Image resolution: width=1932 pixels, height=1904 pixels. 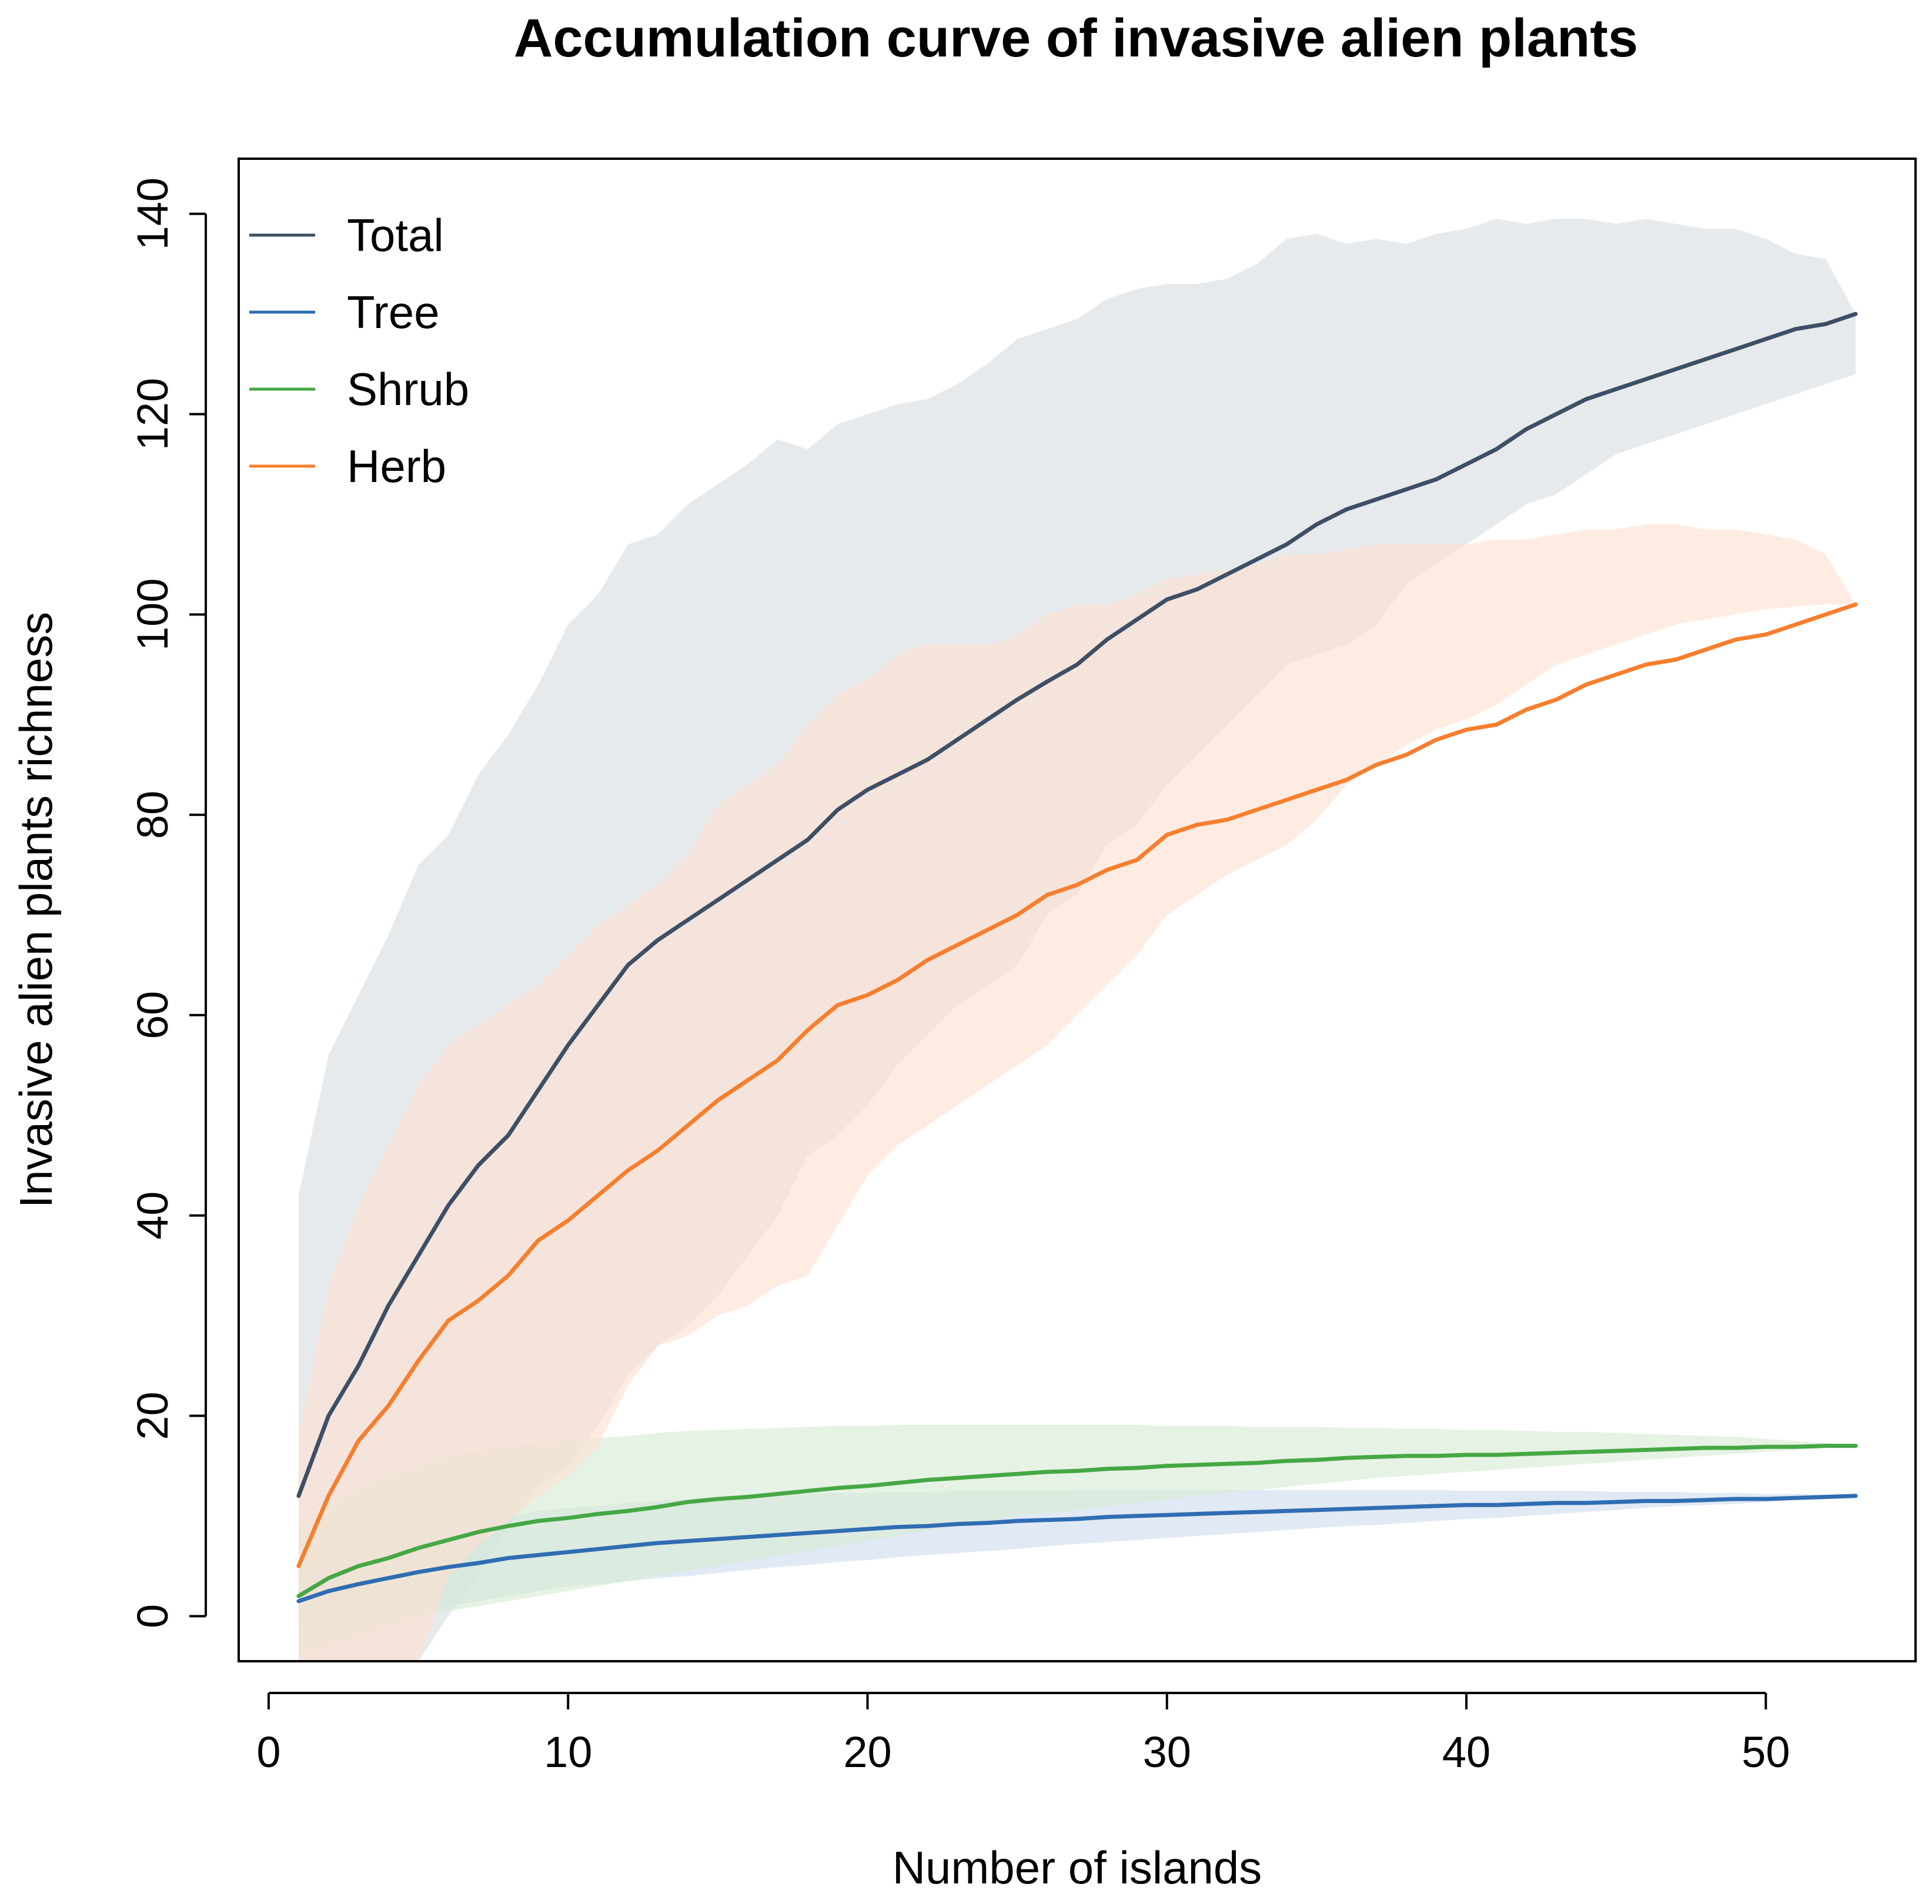 I want to click on tree-line, so click(x=1077, y=1549).